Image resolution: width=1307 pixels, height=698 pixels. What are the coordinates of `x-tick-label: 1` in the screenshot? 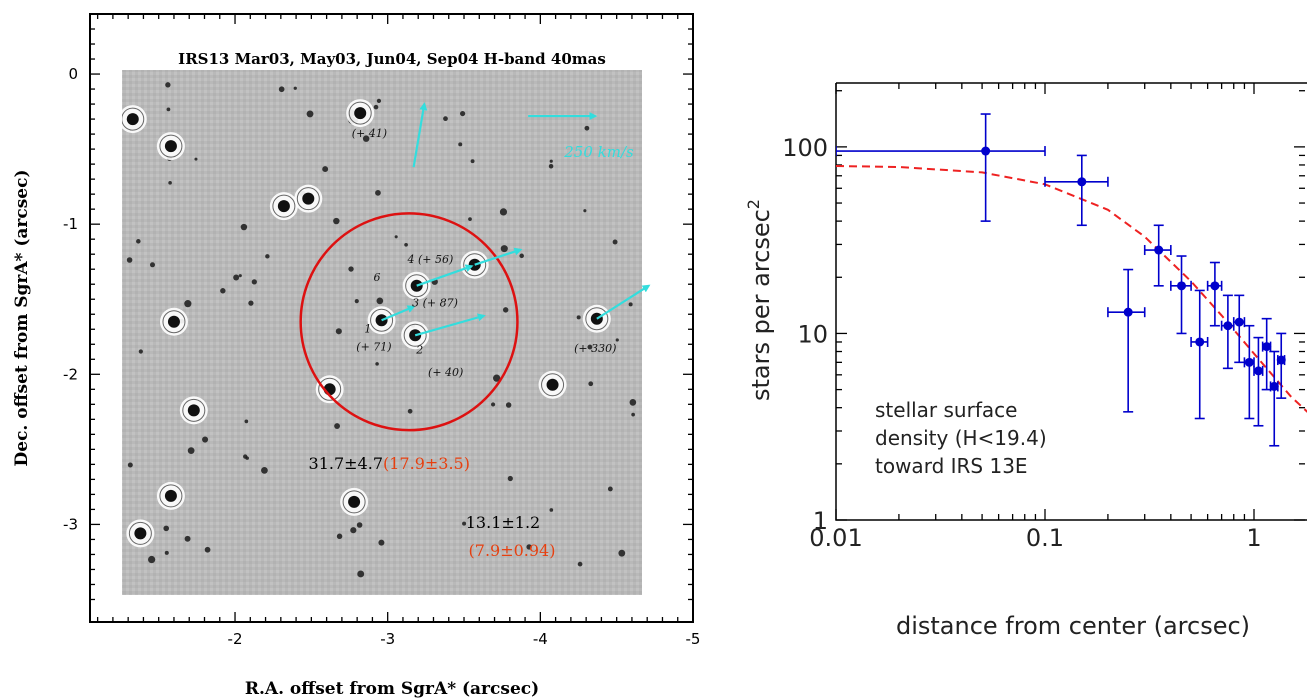 It's located at (1253, 538).